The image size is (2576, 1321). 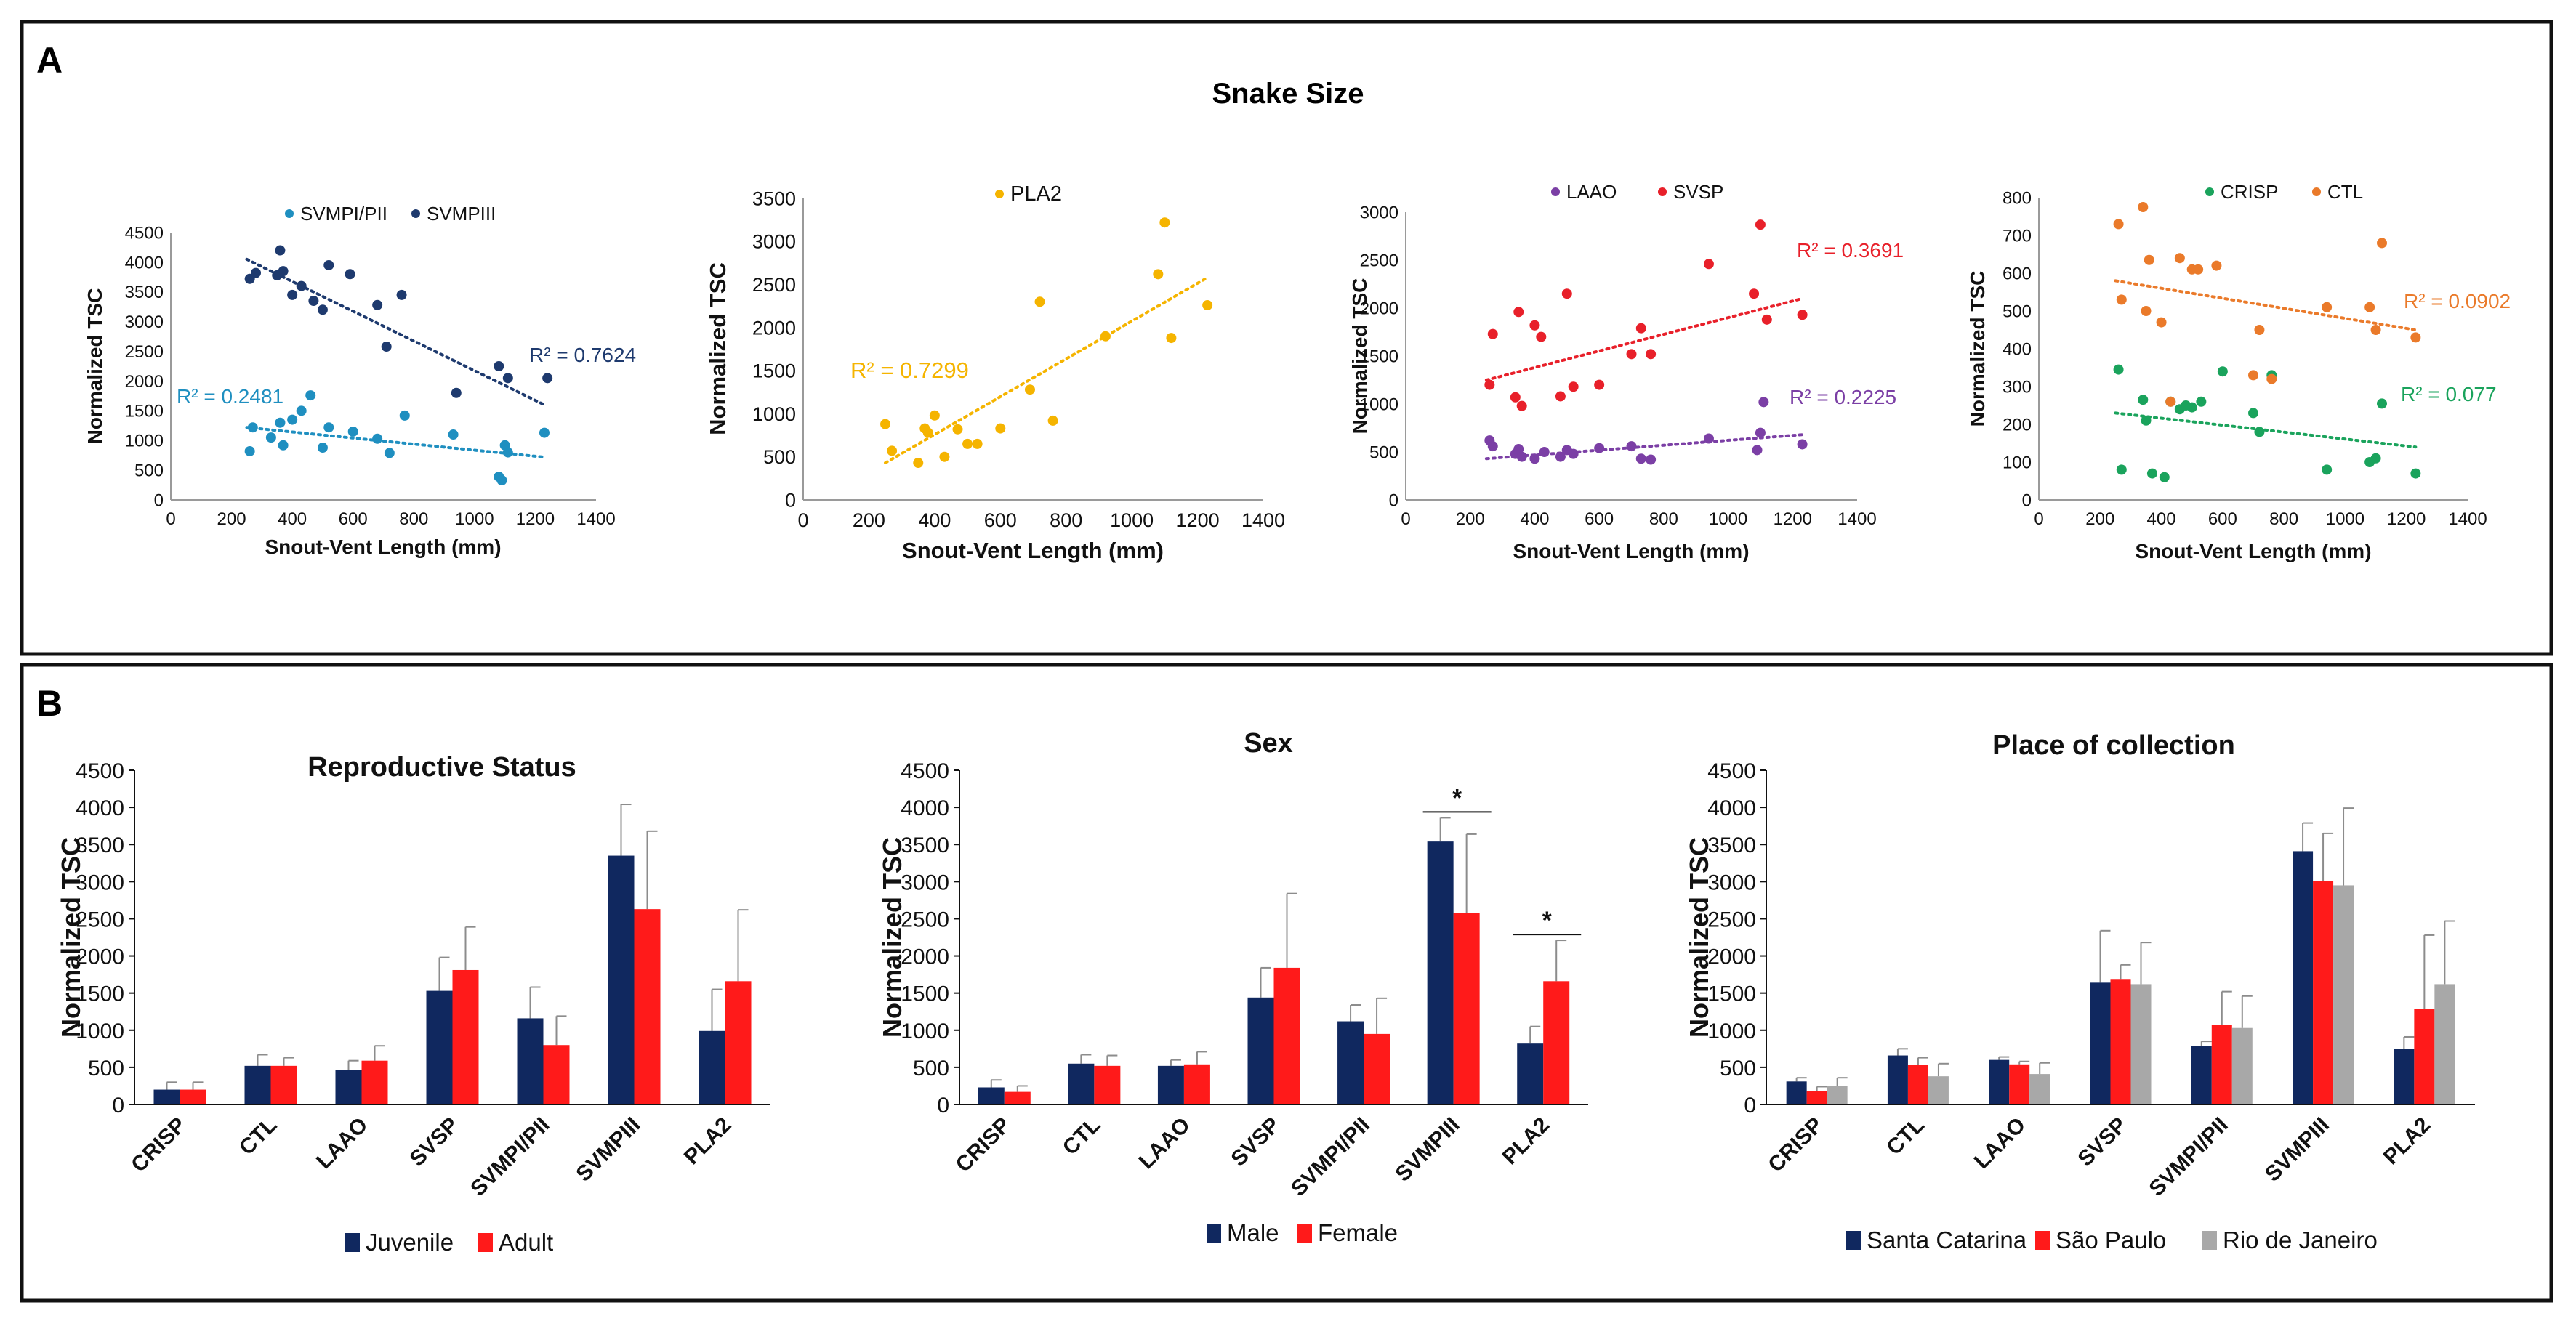 I want to click on y-axis-label: Normalized TSC, so click(x=717, y=348).